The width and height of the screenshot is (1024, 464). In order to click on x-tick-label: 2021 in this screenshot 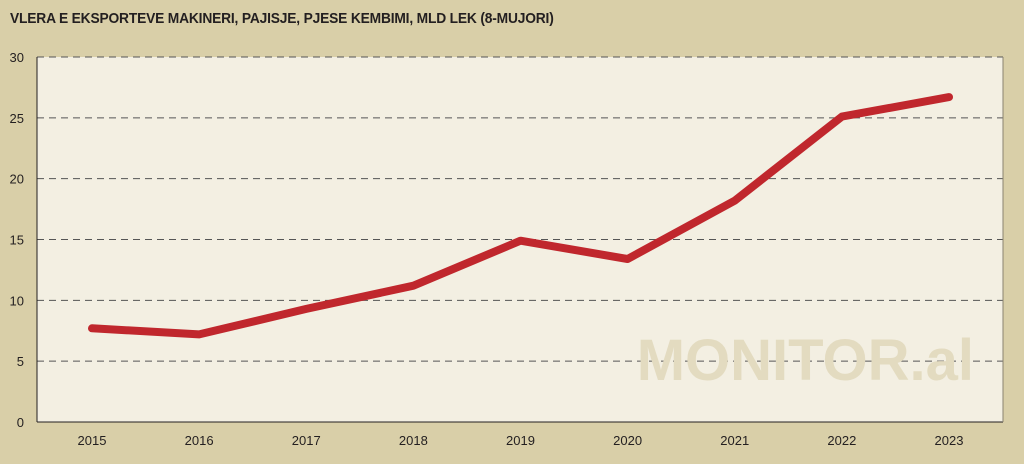, I will do `click(734, 440)`.